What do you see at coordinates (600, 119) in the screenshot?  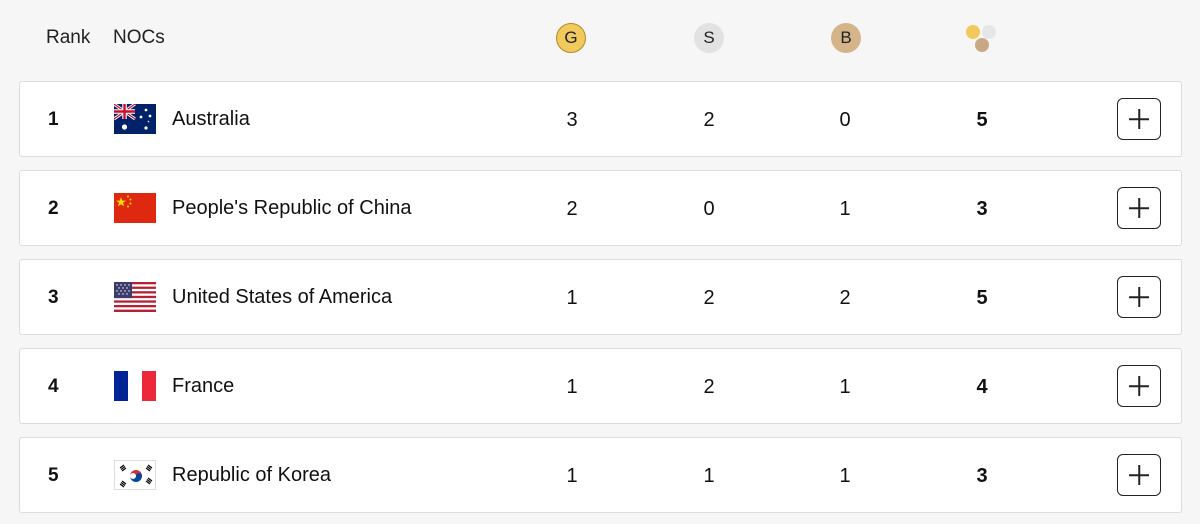 I see `table-row: 1 Australia 3 2 0 5` at bounding box center [600, 119].